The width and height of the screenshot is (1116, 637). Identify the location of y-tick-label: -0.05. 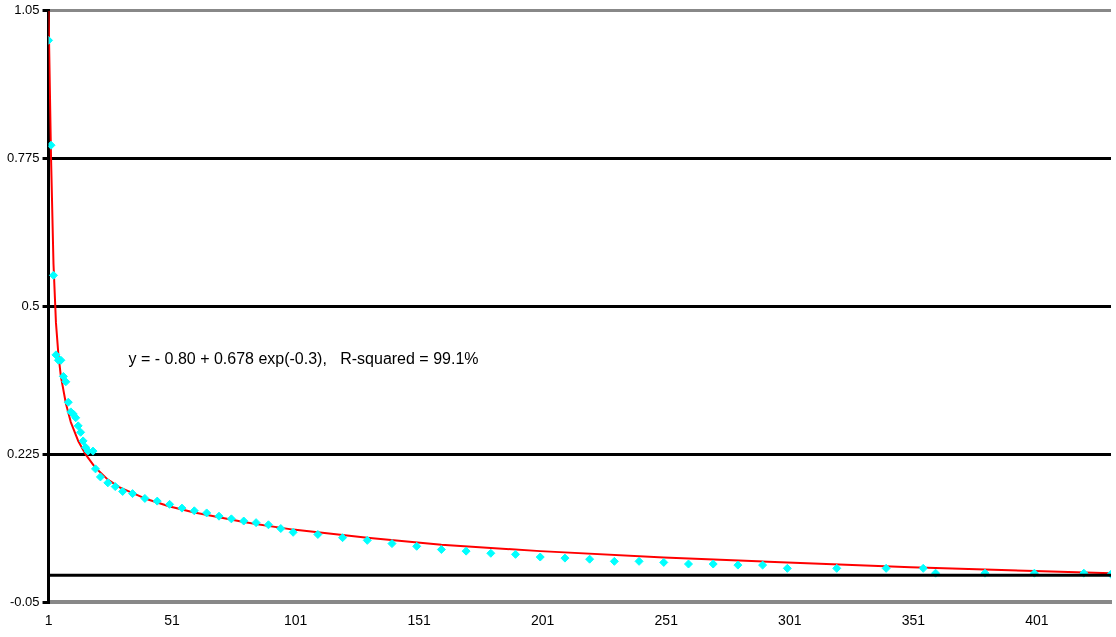
(24, 601).